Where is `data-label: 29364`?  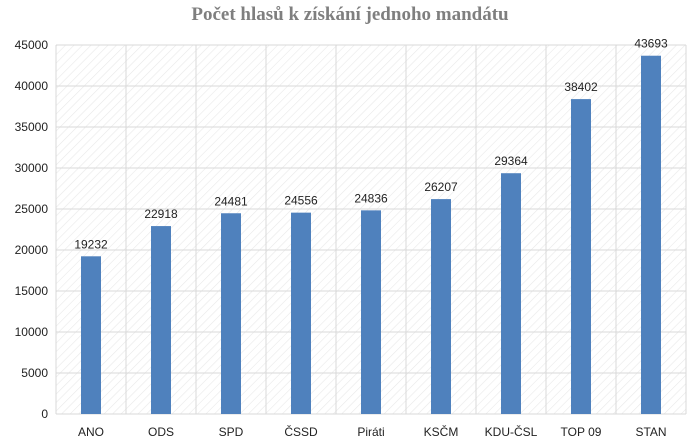
data-label: 29364 is located at coordinates (511, 161).